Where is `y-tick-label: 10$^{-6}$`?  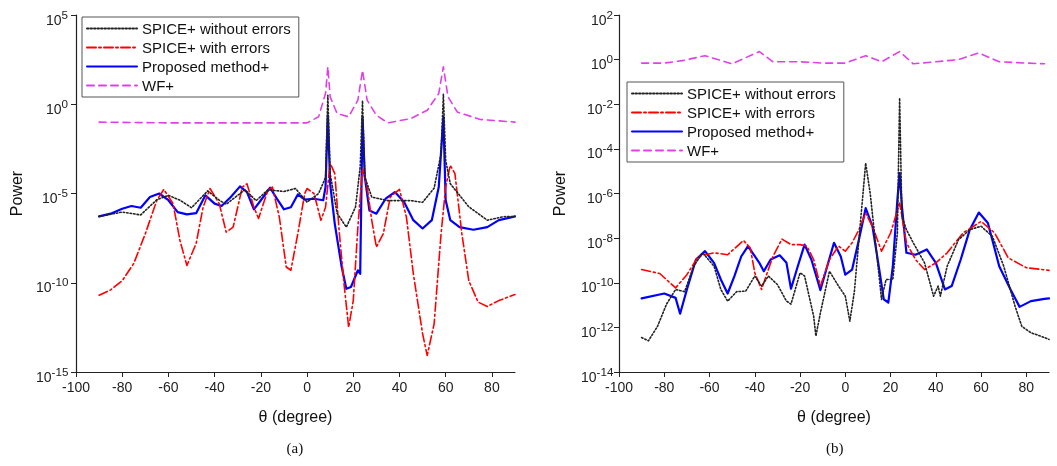
y-tick-label: 10$^{-6}$ is located at coordinates (600, 195).